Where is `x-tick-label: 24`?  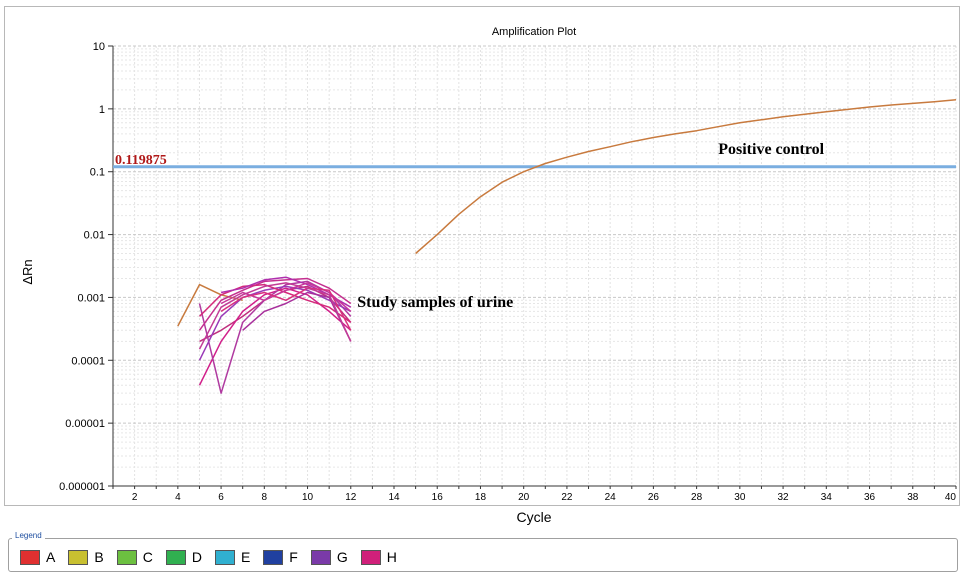
x-tick-label: 24 is located at coordinates (611, 497).